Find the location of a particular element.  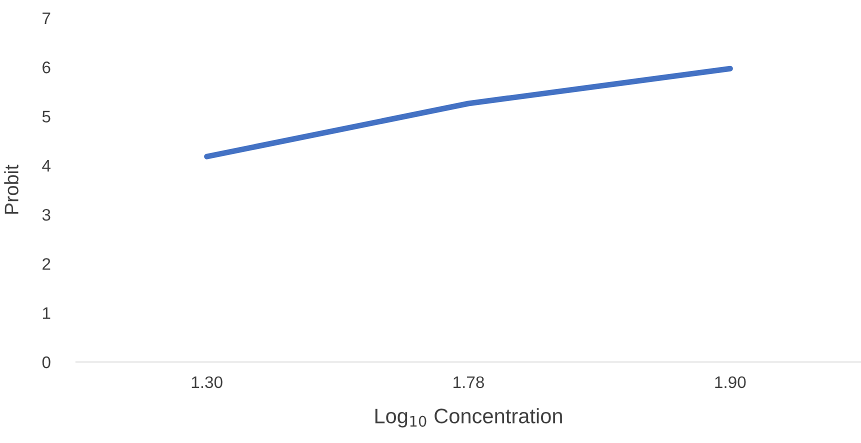

y-tick-label: 2 is located at coordinates (46, 264).